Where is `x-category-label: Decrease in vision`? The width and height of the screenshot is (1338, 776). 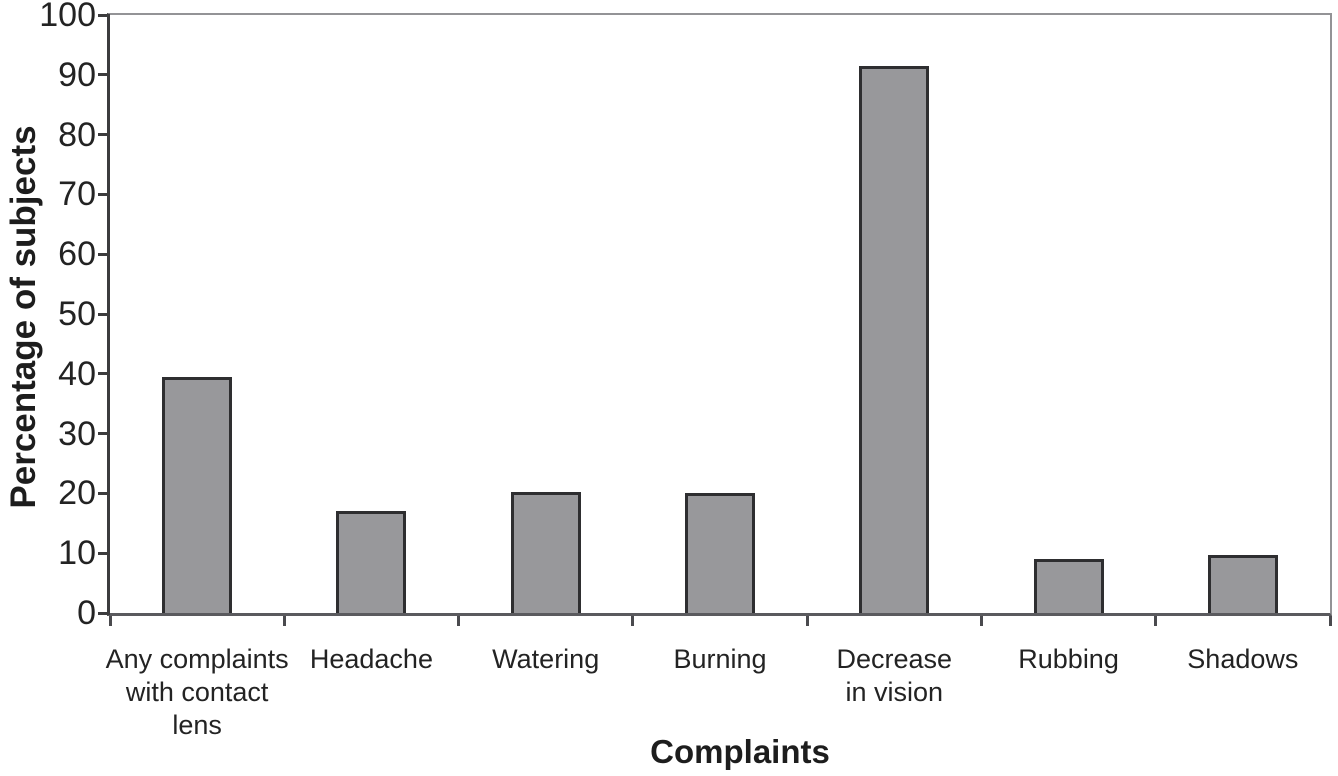 x-category-label: Decrease in vision is located at coordinates (894, 675).